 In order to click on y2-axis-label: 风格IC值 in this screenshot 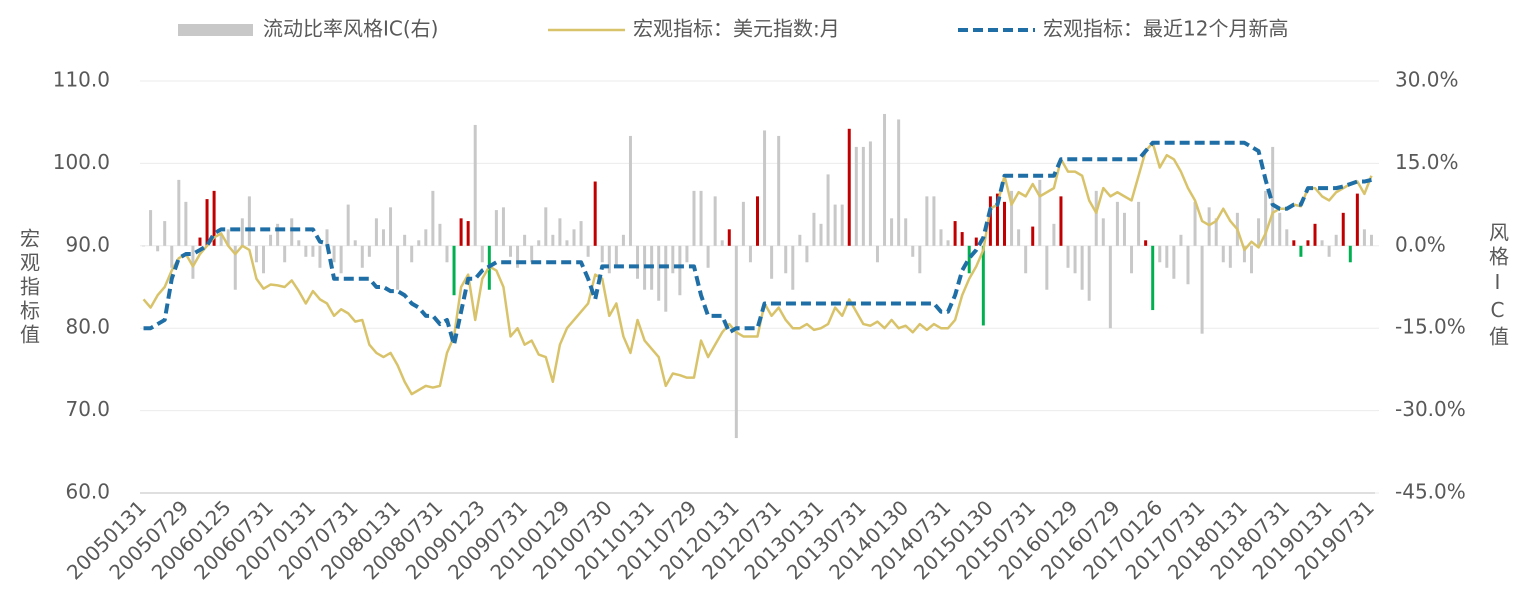, I will do `click(1498, 286)`.